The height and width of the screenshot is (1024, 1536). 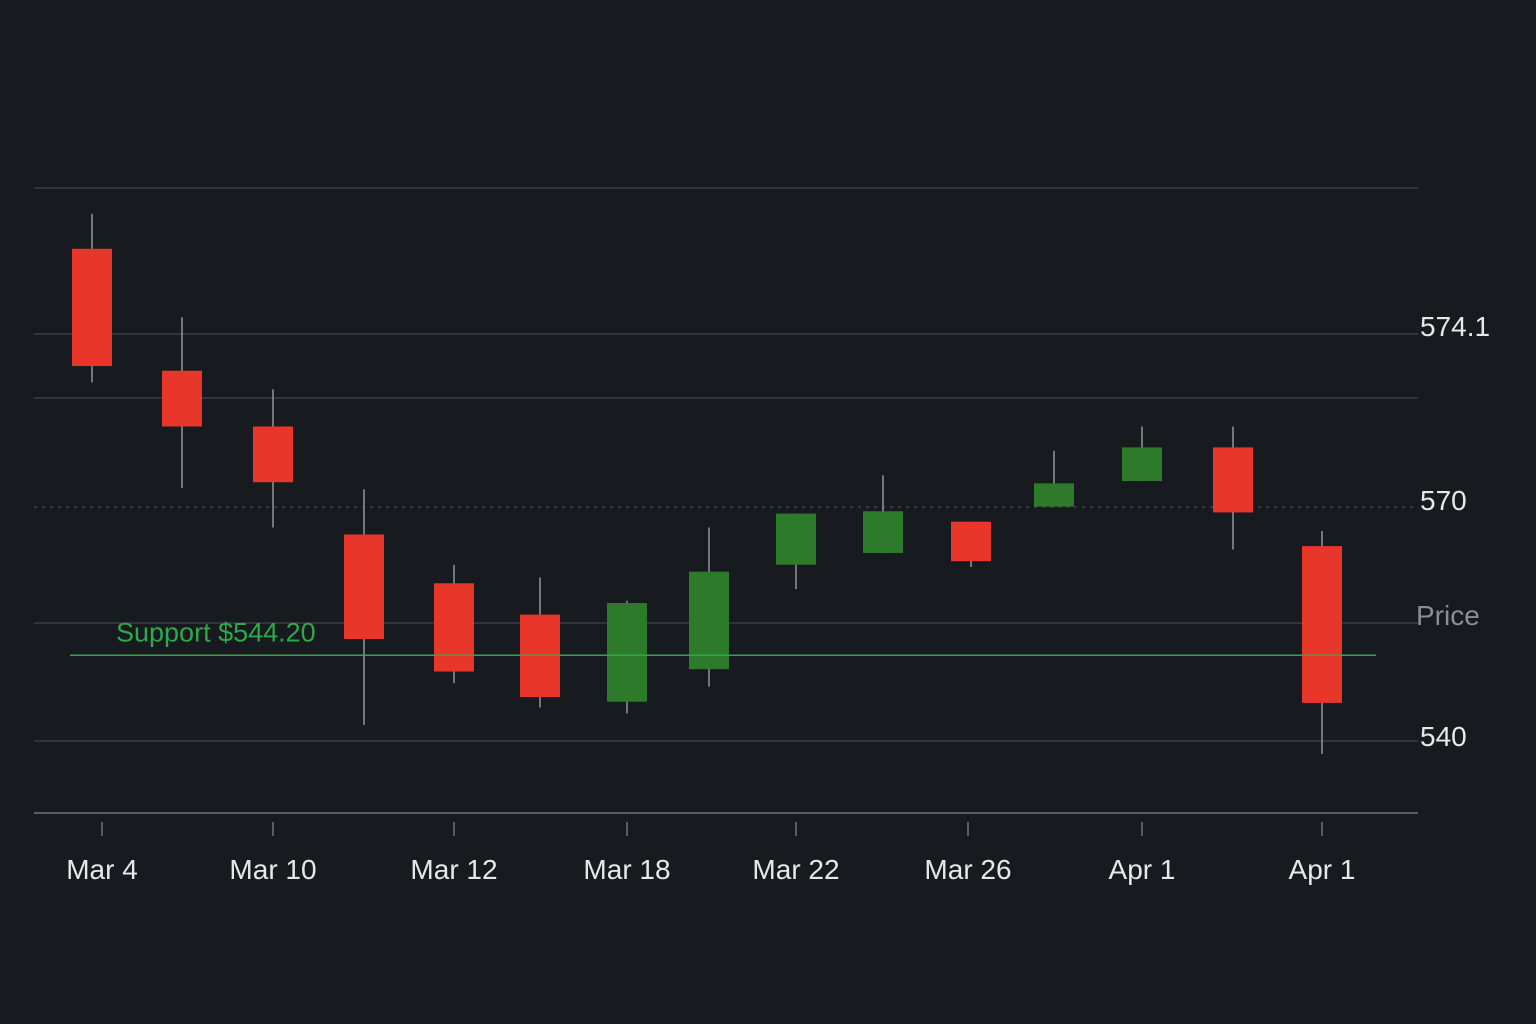 What do you see at coordinates (216, 632) in the screenshot?
I see `support-label: Support $544.20` at bounding box center [216, 632].